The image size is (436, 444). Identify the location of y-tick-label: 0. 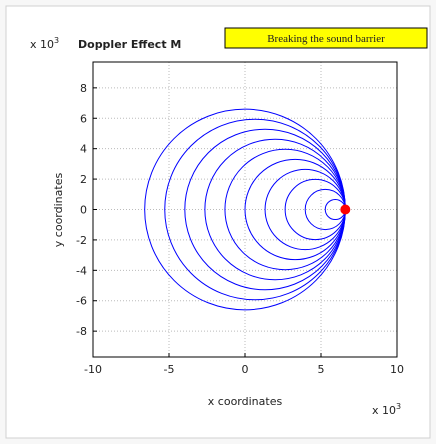
(83, 210).